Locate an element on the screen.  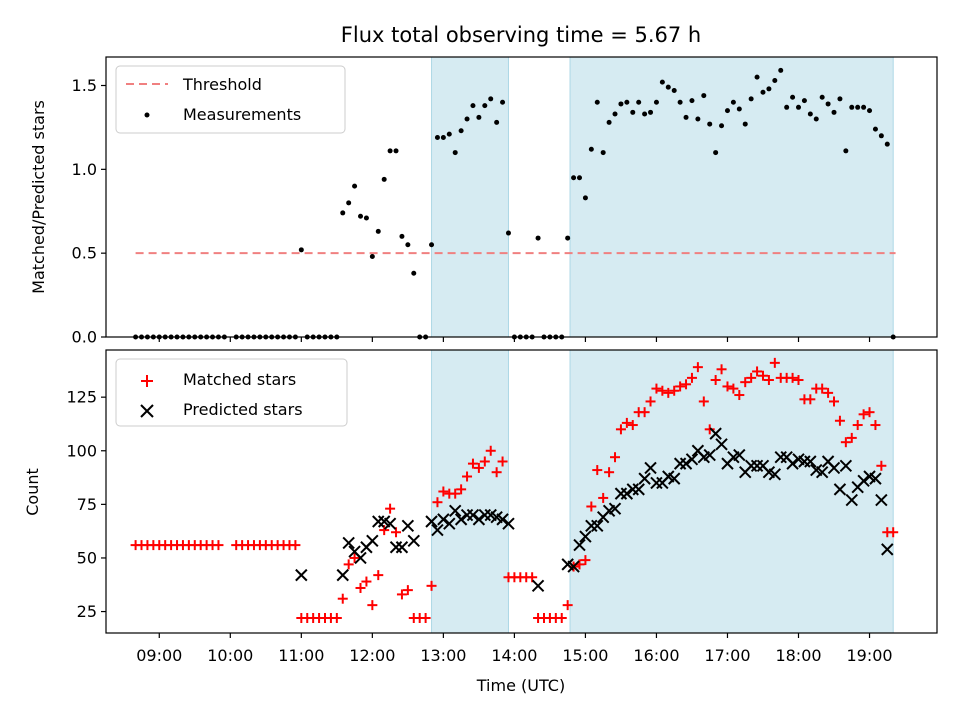
y-tick-label: 0.5 is located at coordinates (84, 253).